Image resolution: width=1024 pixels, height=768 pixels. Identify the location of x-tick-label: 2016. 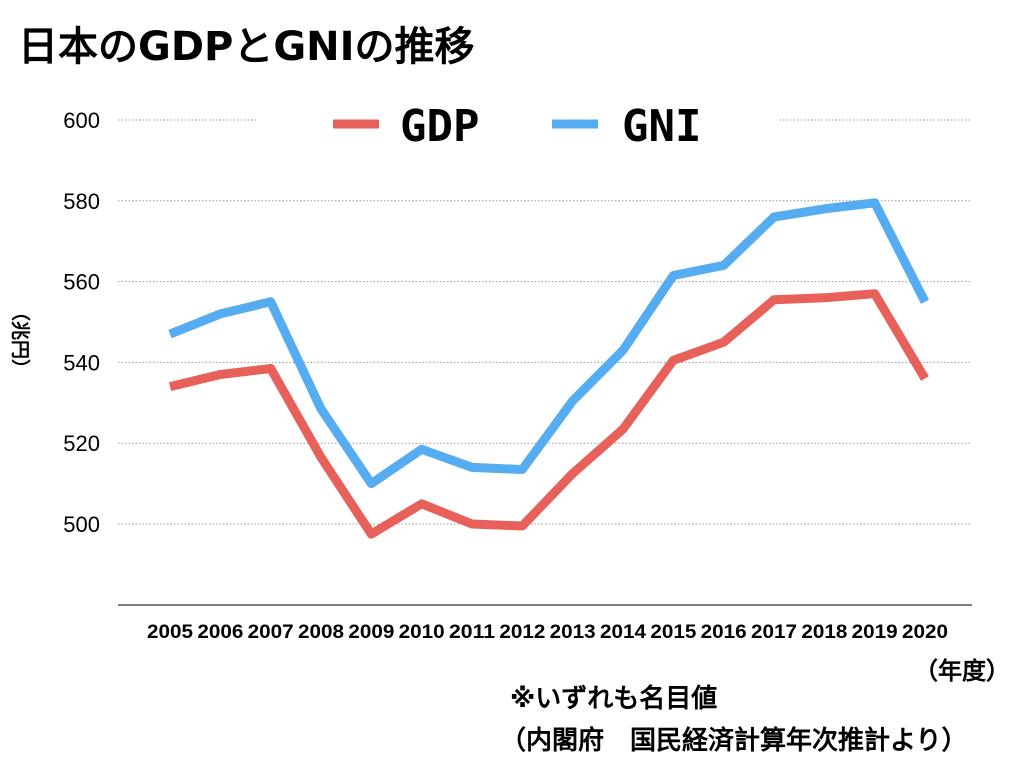
(724, 632).